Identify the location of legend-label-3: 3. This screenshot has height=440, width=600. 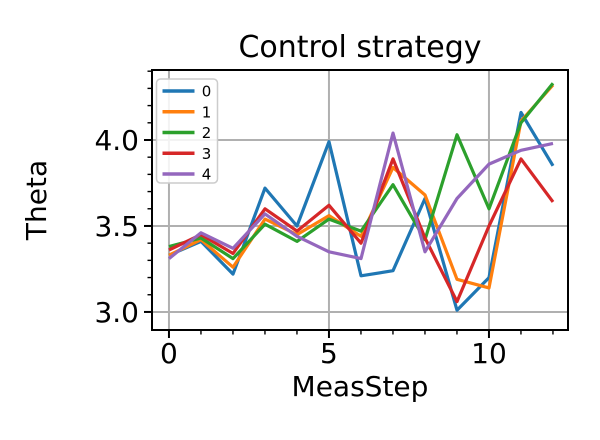
(207, 154).